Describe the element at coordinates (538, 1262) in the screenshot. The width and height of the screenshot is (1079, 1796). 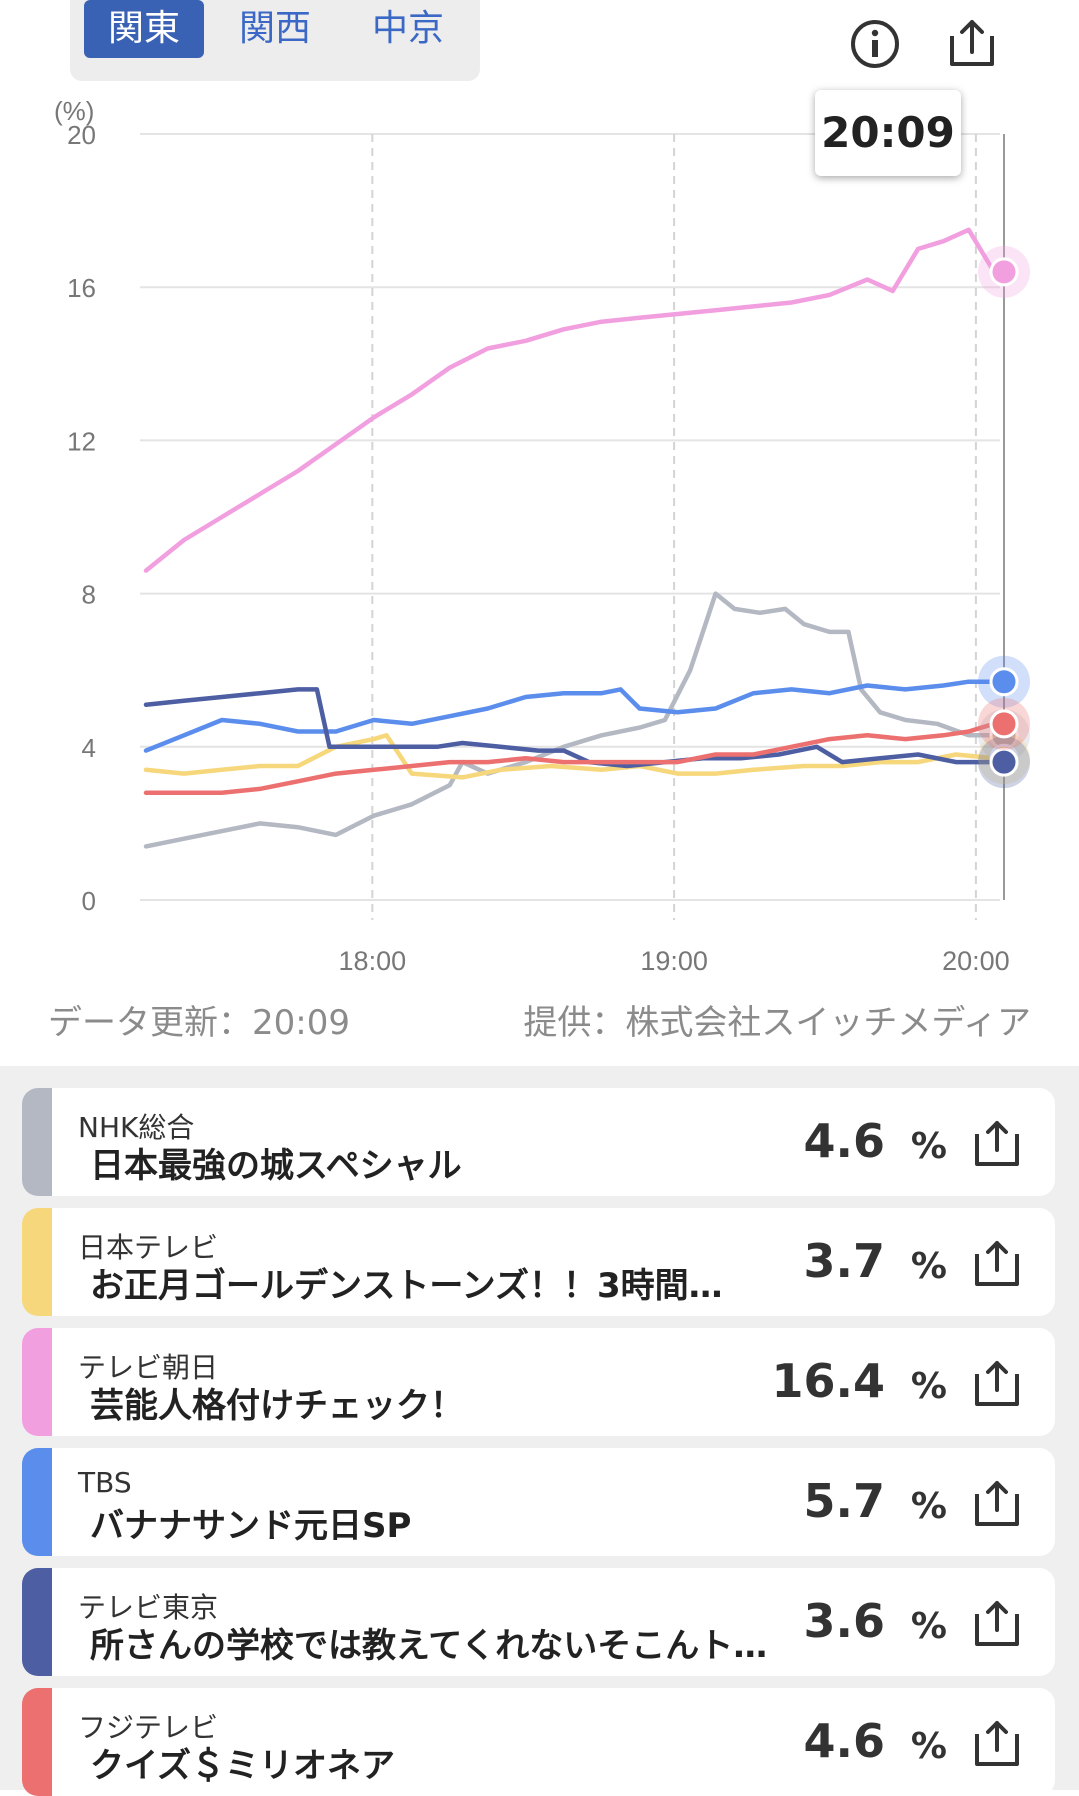
I see `program-card: 日本テレビ お正月ゴールデンストーンズ！！3時間… 3.7%` at that location.